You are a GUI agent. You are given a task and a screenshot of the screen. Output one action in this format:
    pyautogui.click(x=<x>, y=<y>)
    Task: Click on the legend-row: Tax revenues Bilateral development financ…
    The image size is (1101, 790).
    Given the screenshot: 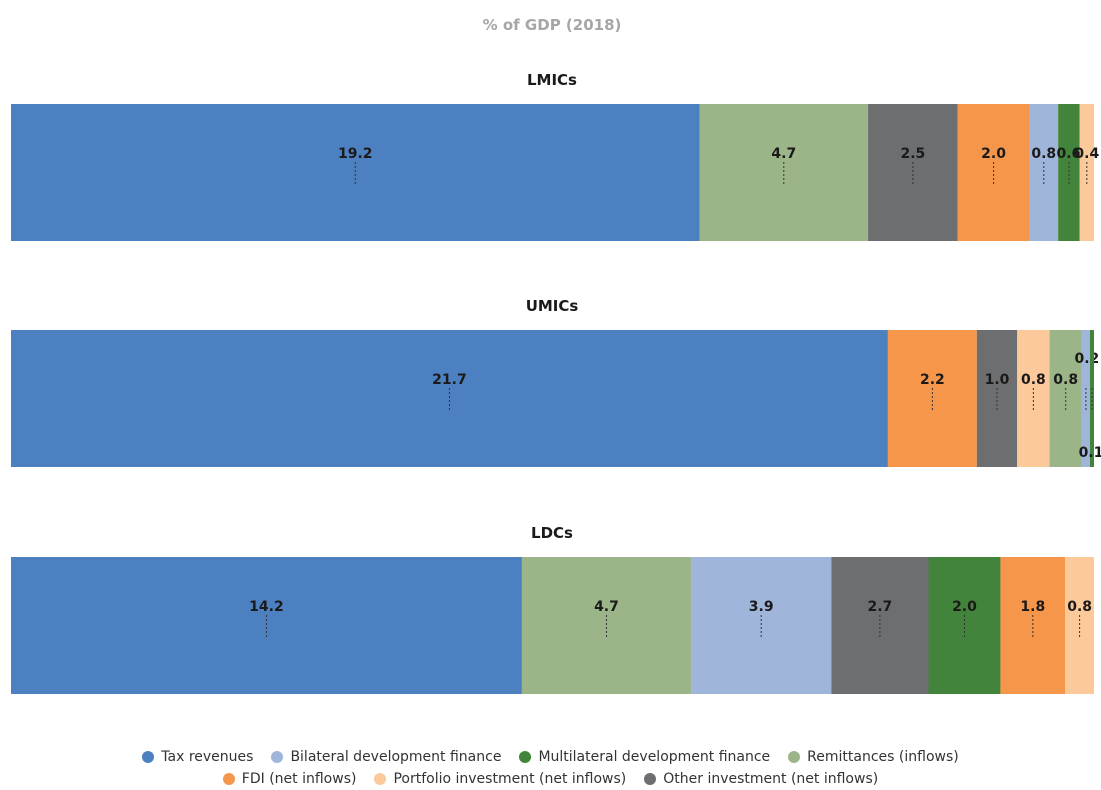 What is the action you would take?
    pyautogui.click(x=550, y=757)
    